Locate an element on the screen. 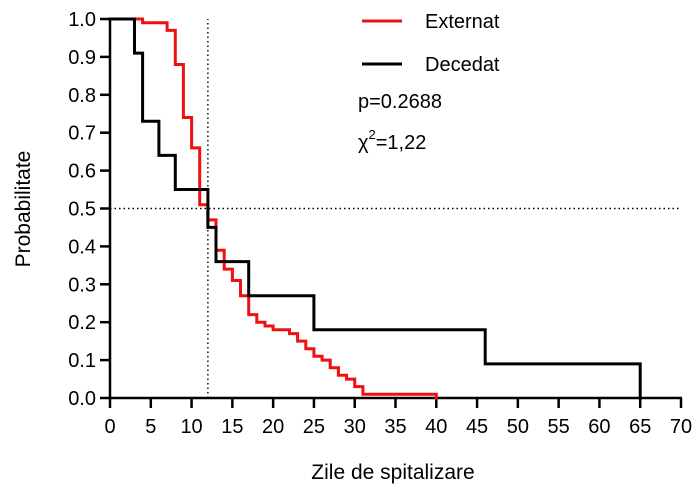  y-tick-label: 0.0 is located at coordinates (82, 399).